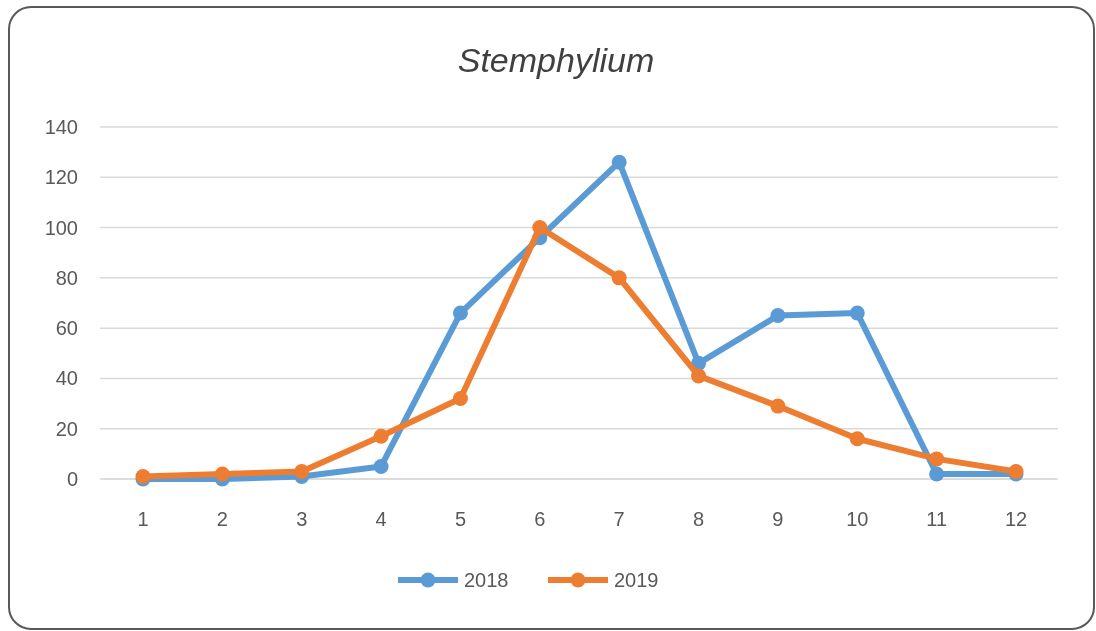 The image size is (1096, 631). Describe the element at coordinates (619, 519) in the screenshot. I see `x-tick-label: 7` at that location.